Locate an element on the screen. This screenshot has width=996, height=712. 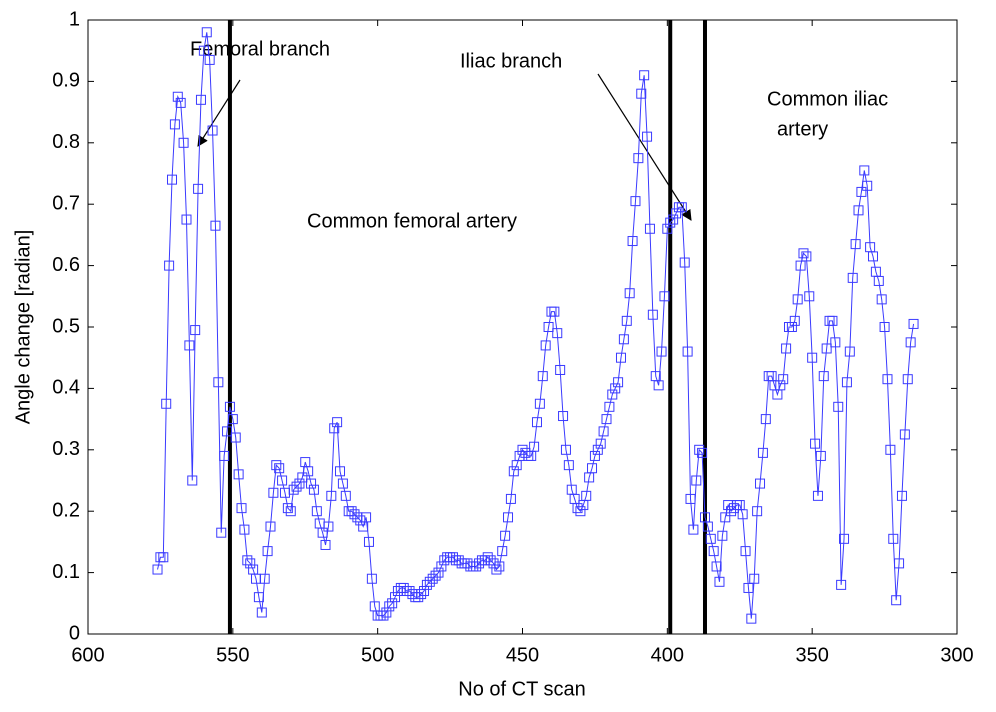
y-tick-label: 0.1 is located at coordinates (66, 572).